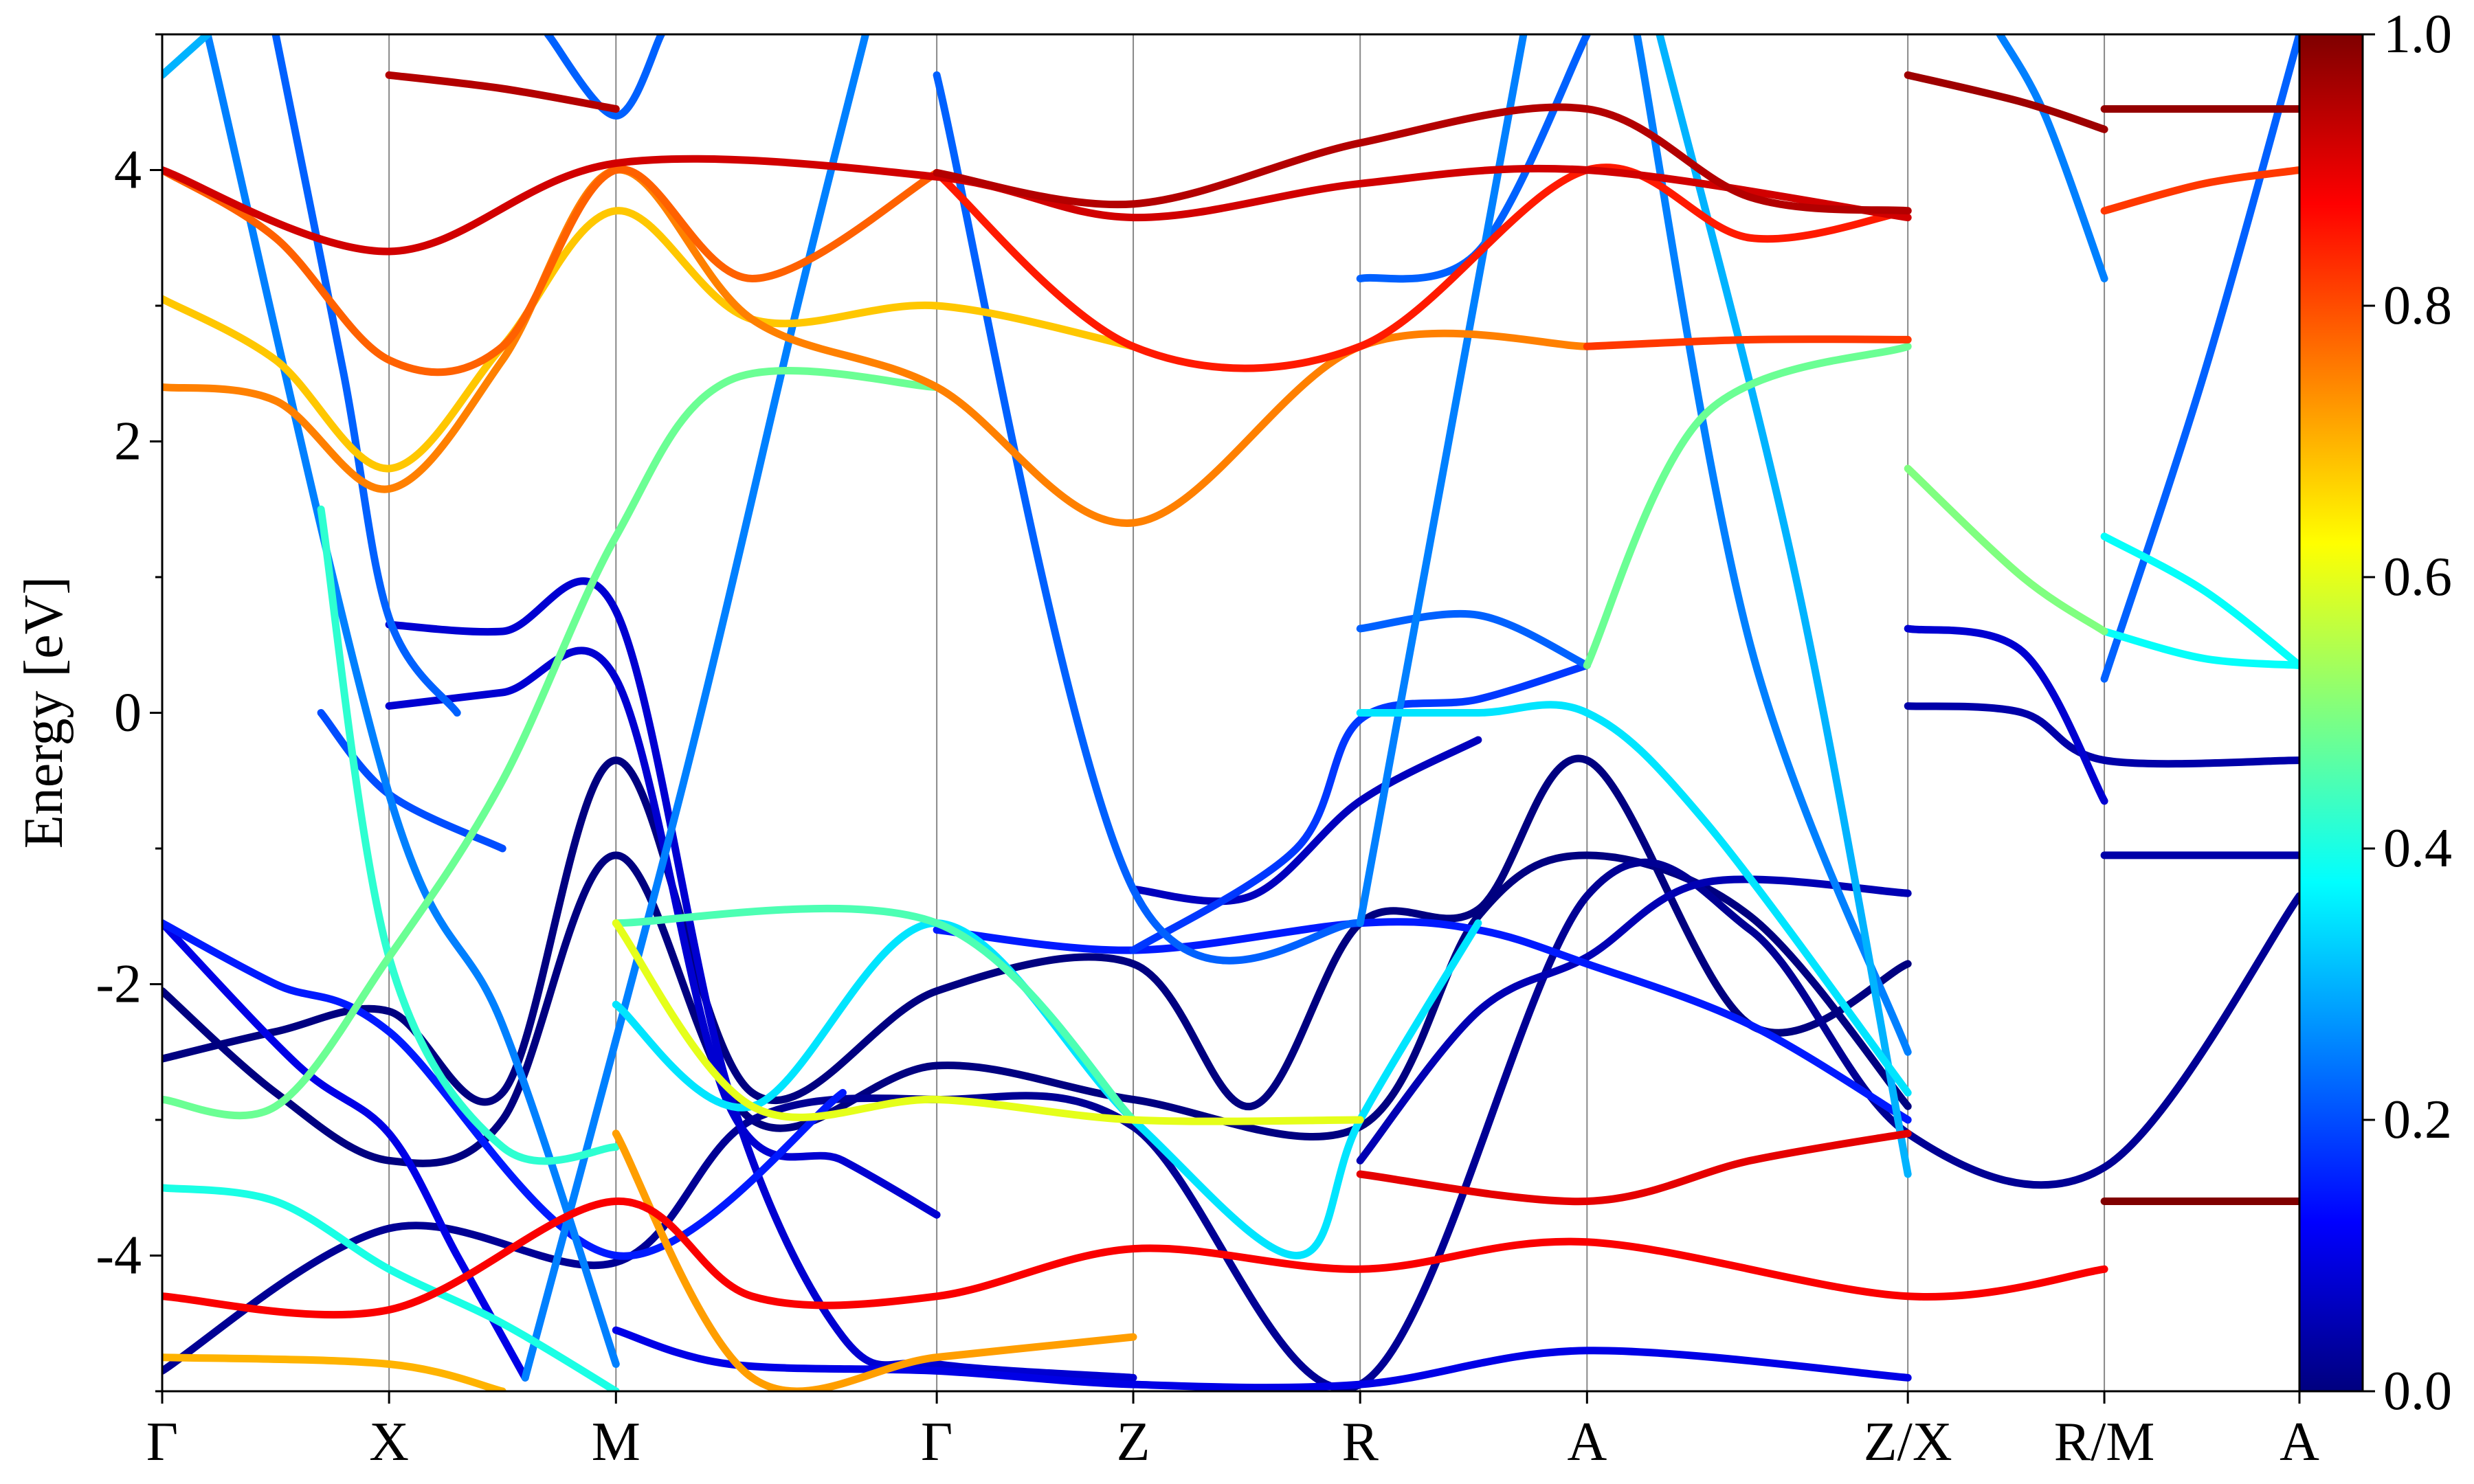 The image size is (2474, 1484). I want to click on x-tick-label: M, so click(616, 1442).